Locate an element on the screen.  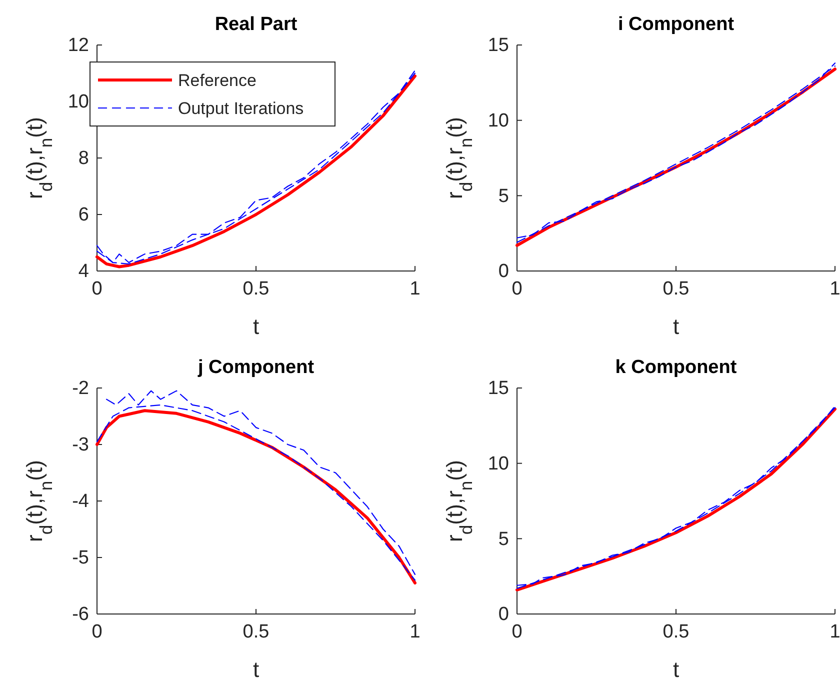
y-tick-label: -6 is located at coordinates (80, 615).